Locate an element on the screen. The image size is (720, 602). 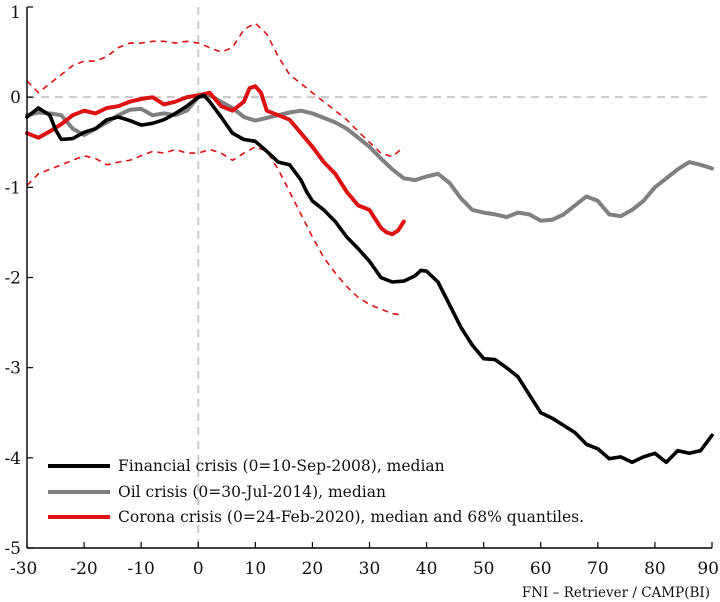
oil-legend-label: Oil crisis (0=30-Jul-2014), median is located at coordinates (252, 492).